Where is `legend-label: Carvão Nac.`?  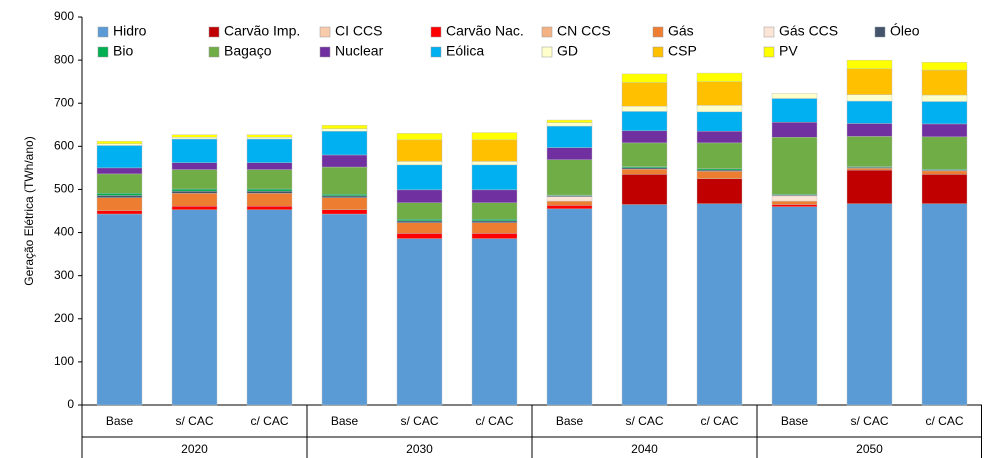 legend-label: Carvão Nac. is located at coordinates (485, 31).